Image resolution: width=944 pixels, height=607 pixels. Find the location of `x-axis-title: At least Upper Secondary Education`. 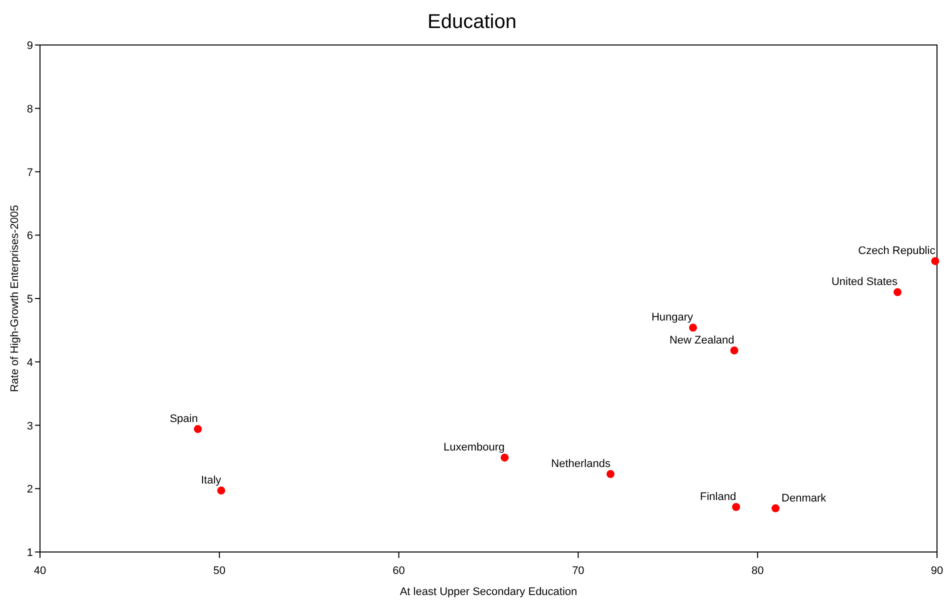

x-axis-title: At least Upper Secondary Education is located at coordinates (489, 592).